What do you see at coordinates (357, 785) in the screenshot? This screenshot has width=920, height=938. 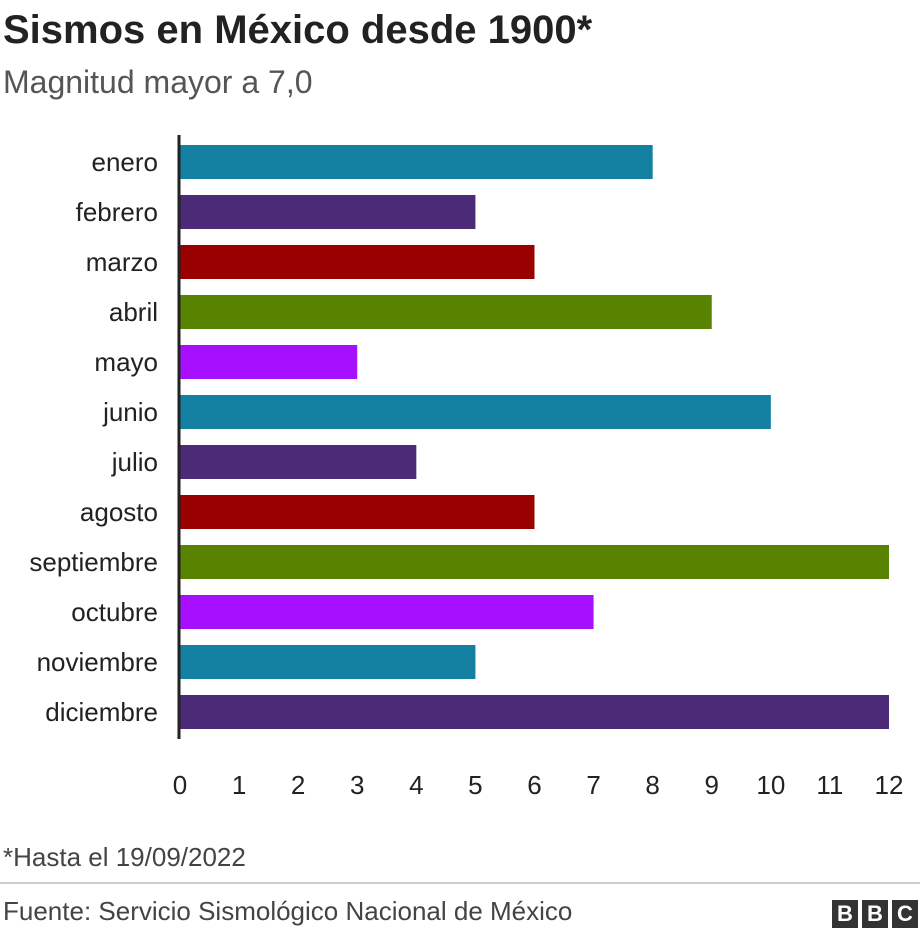 I see `x-tick-label: 3` at bounding box center [357, 785].